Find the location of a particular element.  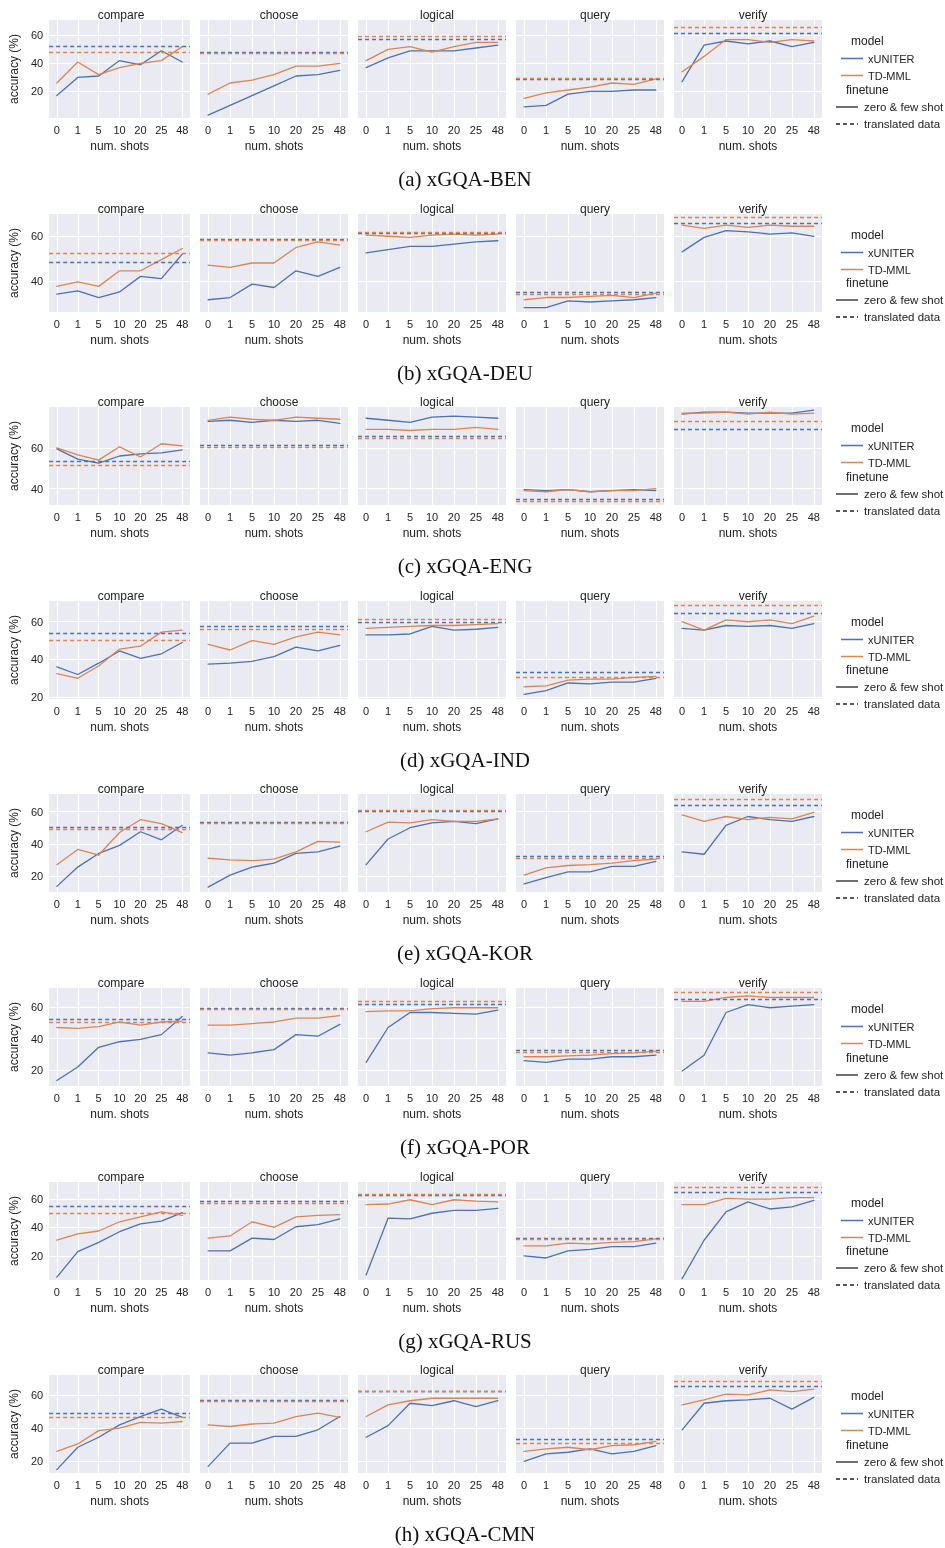

text: (a) xGQA-BEN is located at coordinates (465, 179).